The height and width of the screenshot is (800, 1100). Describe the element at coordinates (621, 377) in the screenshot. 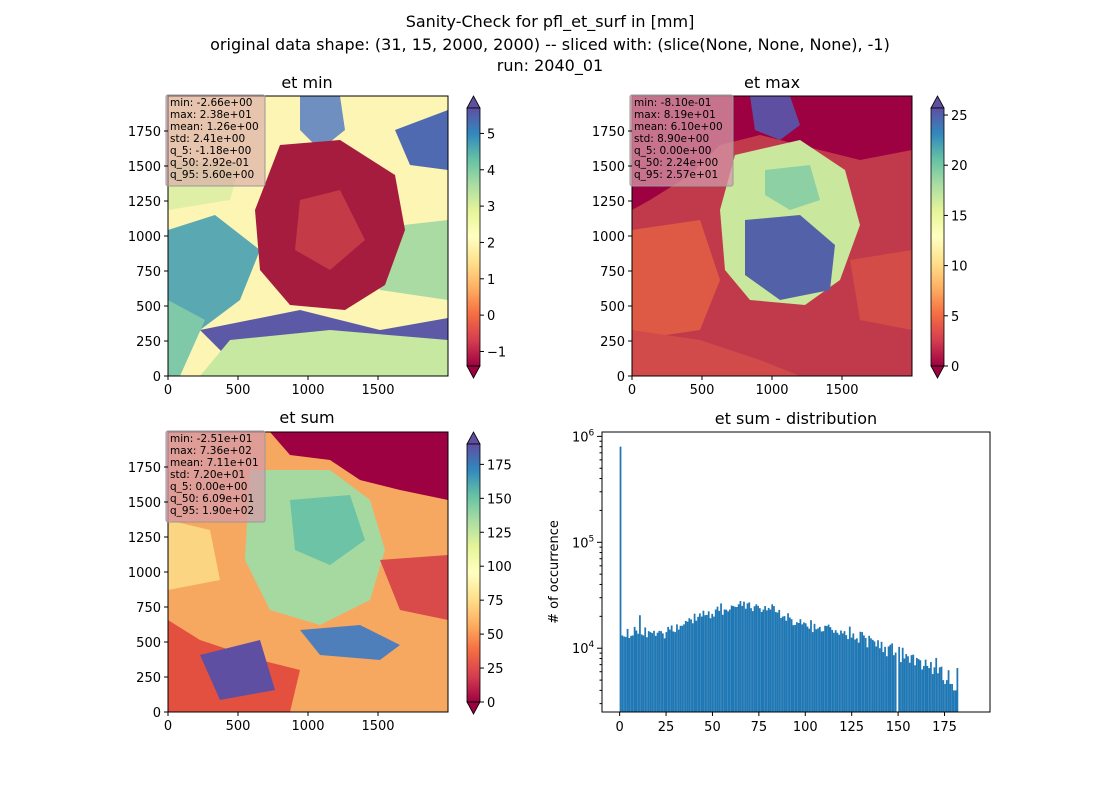

I see `y-tick-label: 0` at that location.